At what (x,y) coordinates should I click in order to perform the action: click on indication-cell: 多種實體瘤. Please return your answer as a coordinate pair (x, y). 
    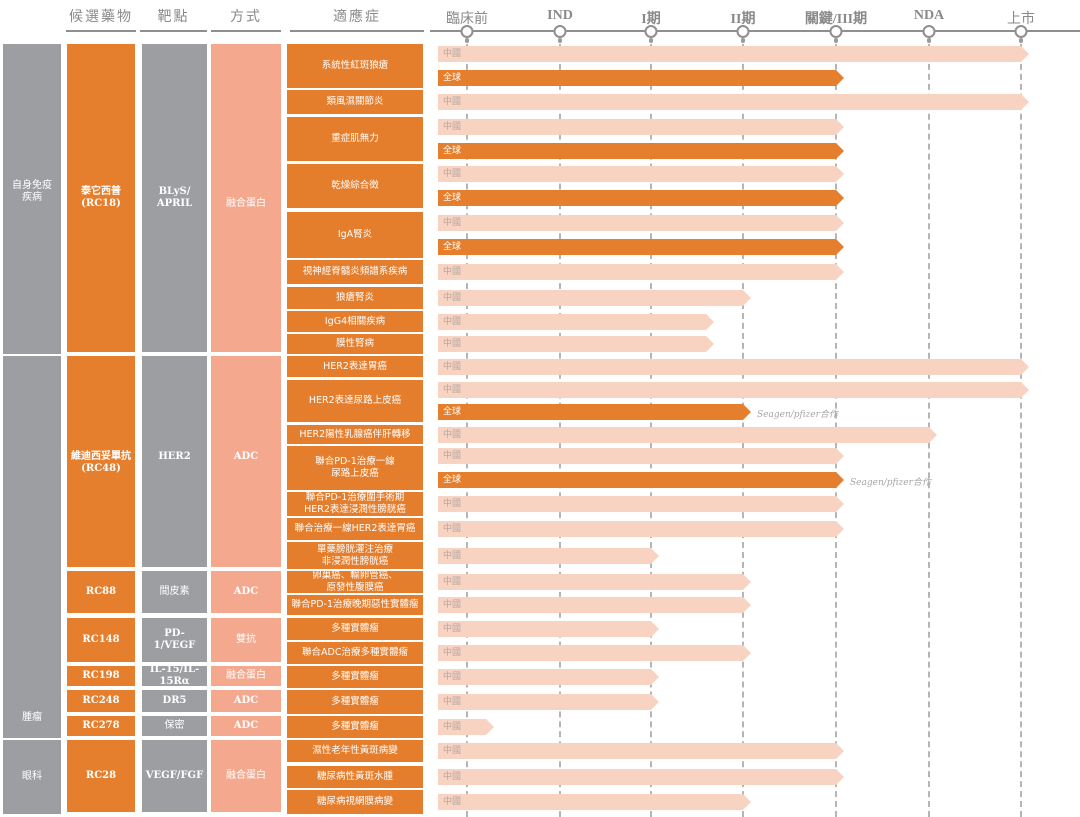
    Looking at the image, I should click on (355, 677).